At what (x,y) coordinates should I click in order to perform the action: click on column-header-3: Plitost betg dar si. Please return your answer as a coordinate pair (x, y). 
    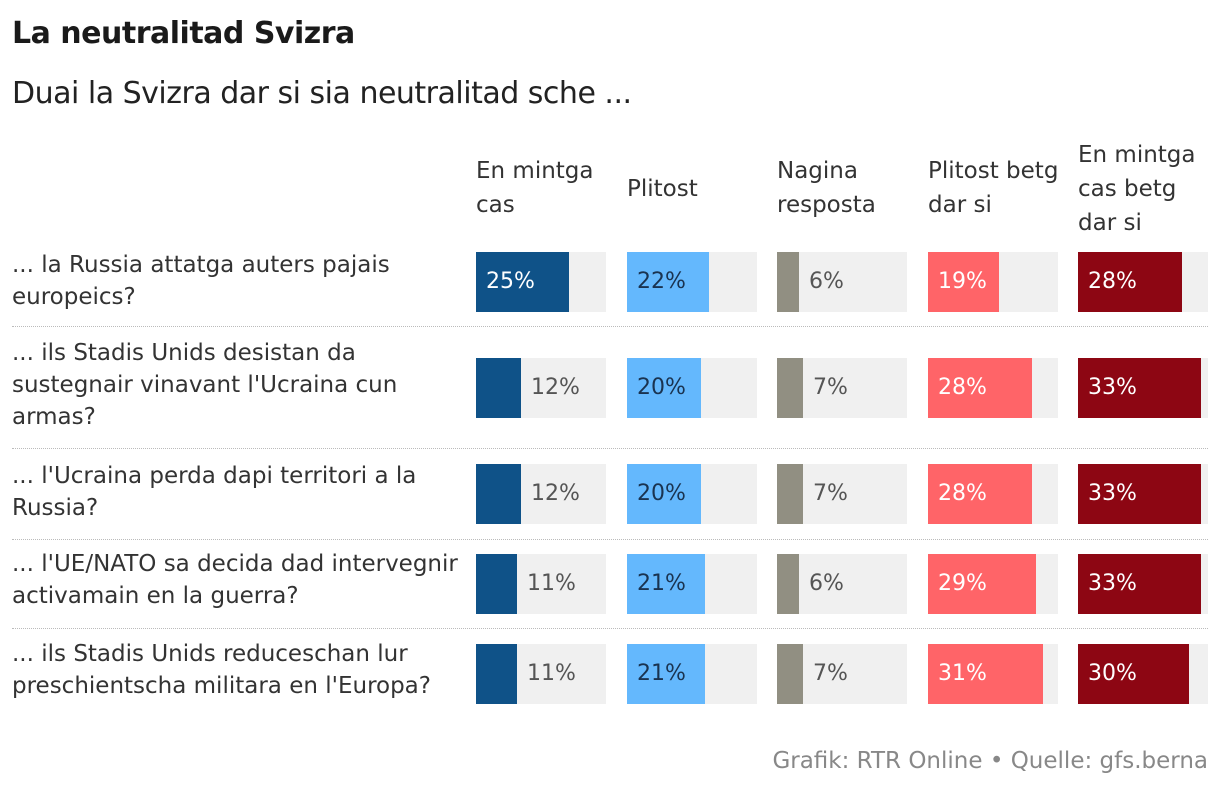
    Looking at the image, I should click on (993, 188).